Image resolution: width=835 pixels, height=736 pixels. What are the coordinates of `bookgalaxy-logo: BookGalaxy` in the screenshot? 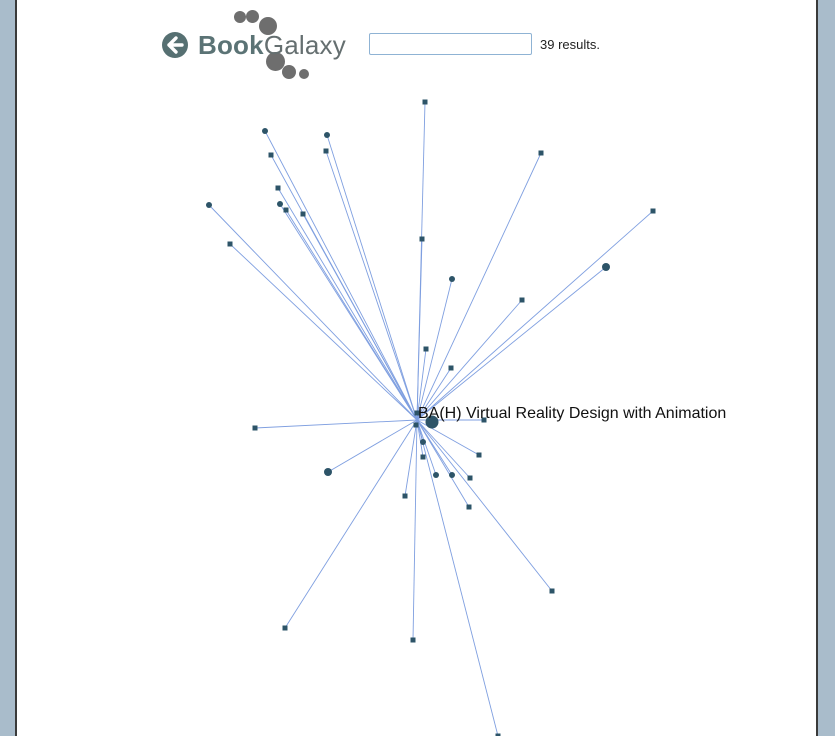 It's located at (262, 46).